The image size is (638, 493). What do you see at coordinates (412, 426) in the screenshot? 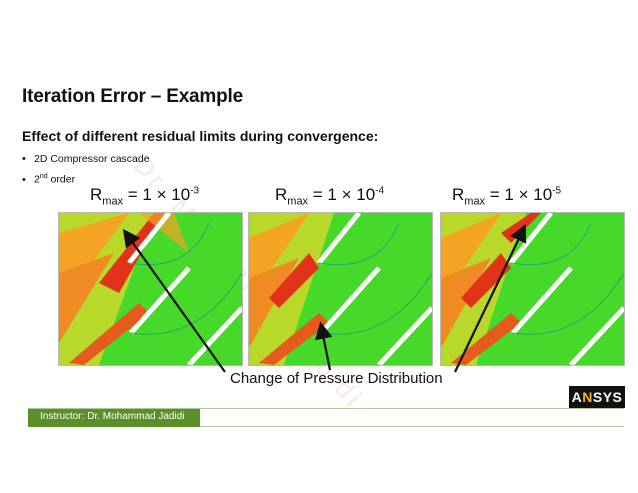
I see `footer-divider-lower` at bounding box center [412, 426].